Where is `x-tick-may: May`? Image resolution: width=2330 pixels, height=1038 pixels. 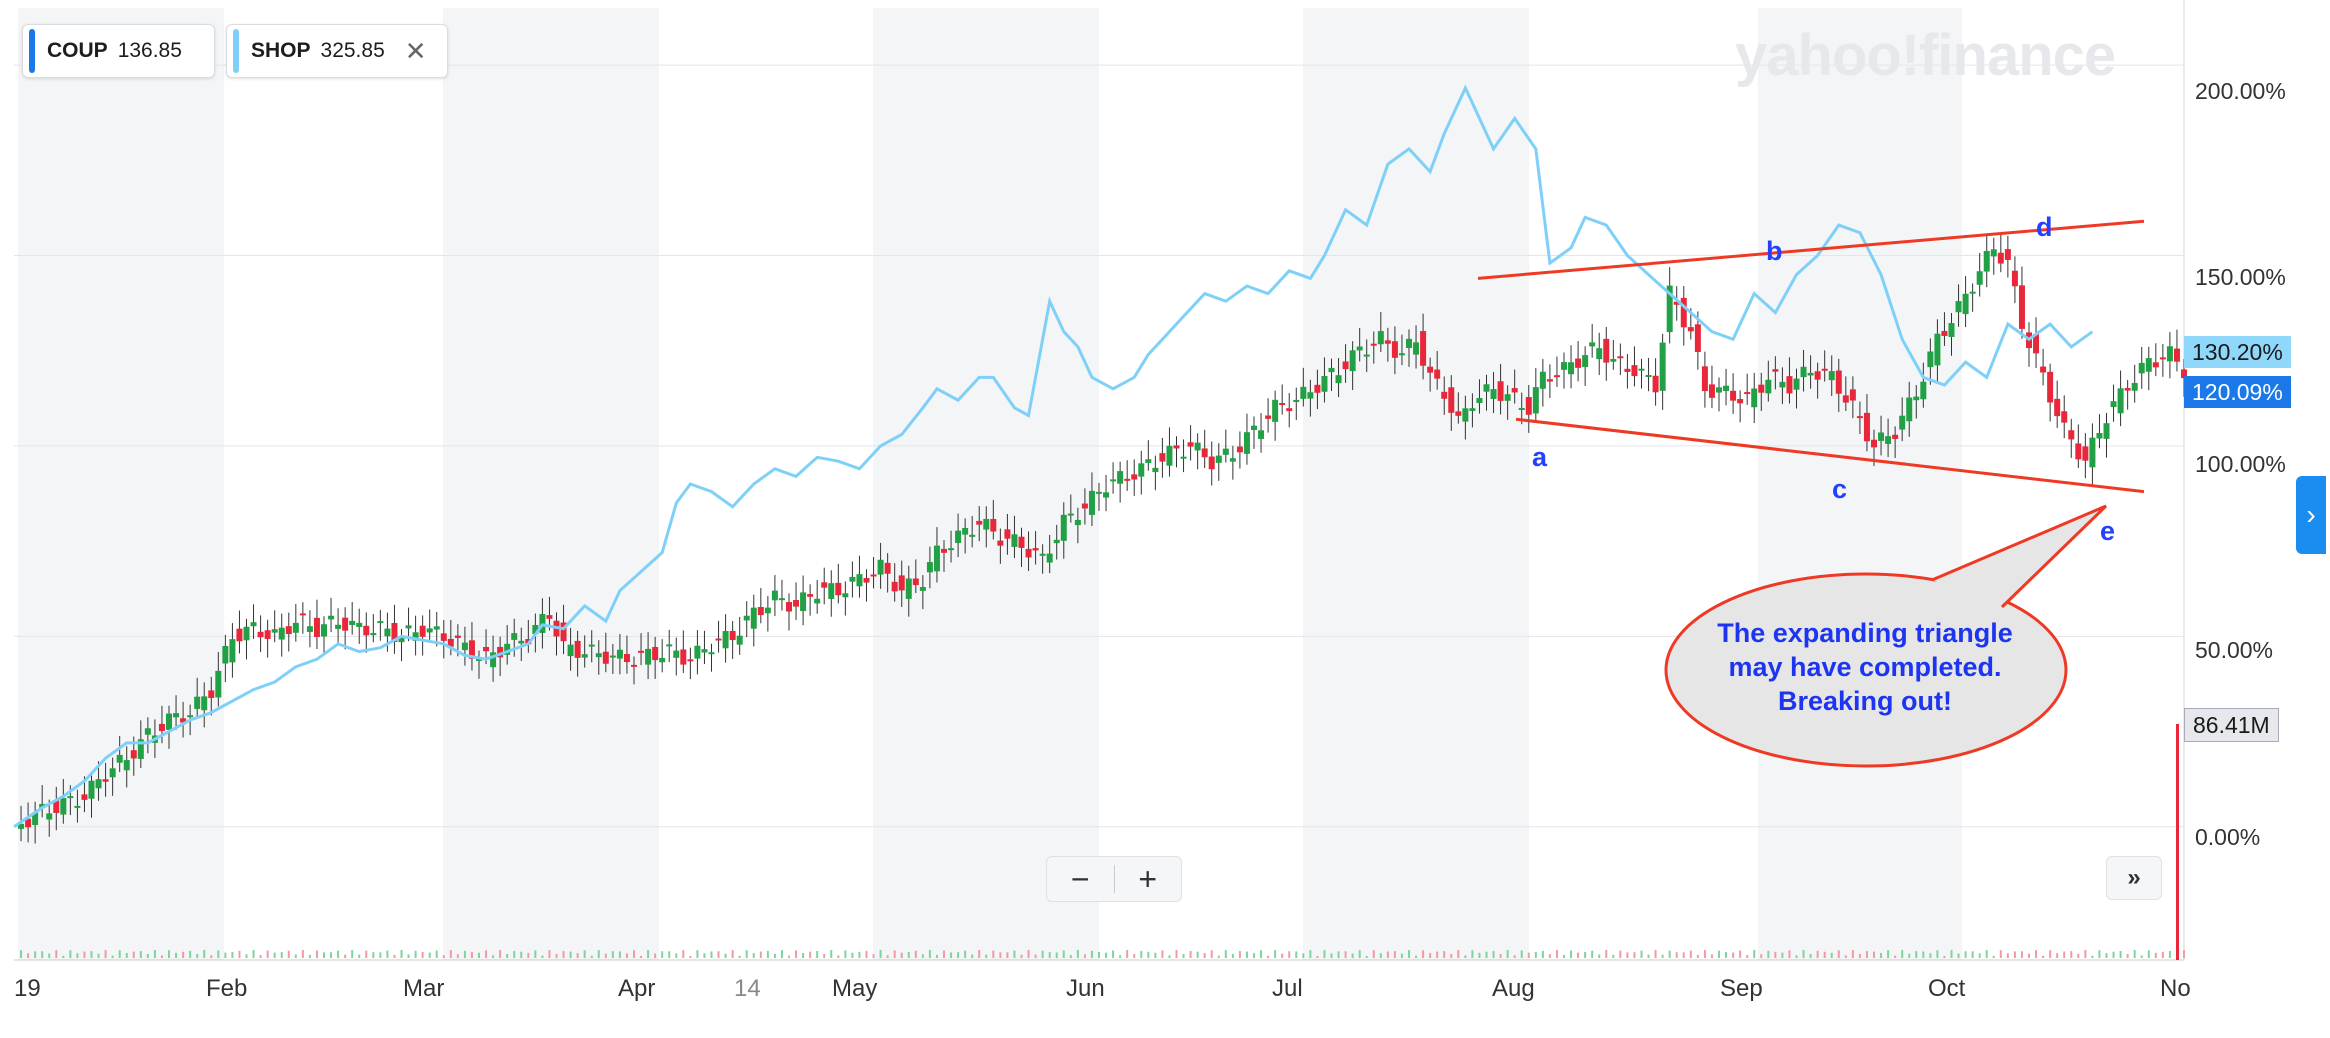 x-tick-may: May is located at coordinates (855, 988).